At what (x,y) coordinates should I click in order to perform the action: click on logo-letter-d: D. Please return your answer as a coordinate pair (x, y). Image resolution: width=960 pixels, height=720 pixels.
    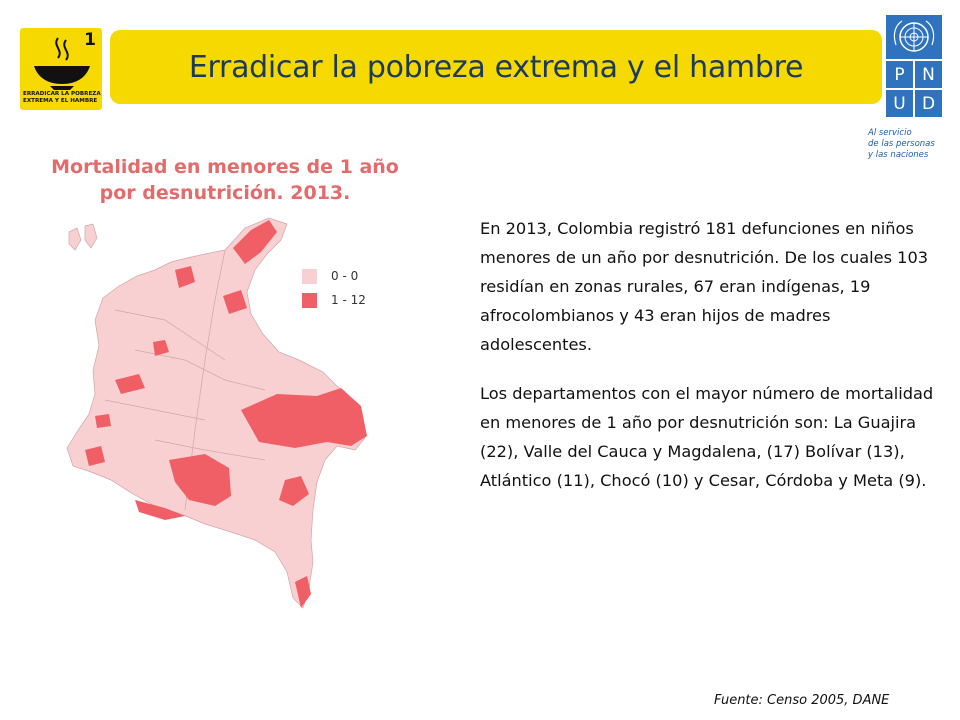
    Looking at the image, I should click on (928, 103).